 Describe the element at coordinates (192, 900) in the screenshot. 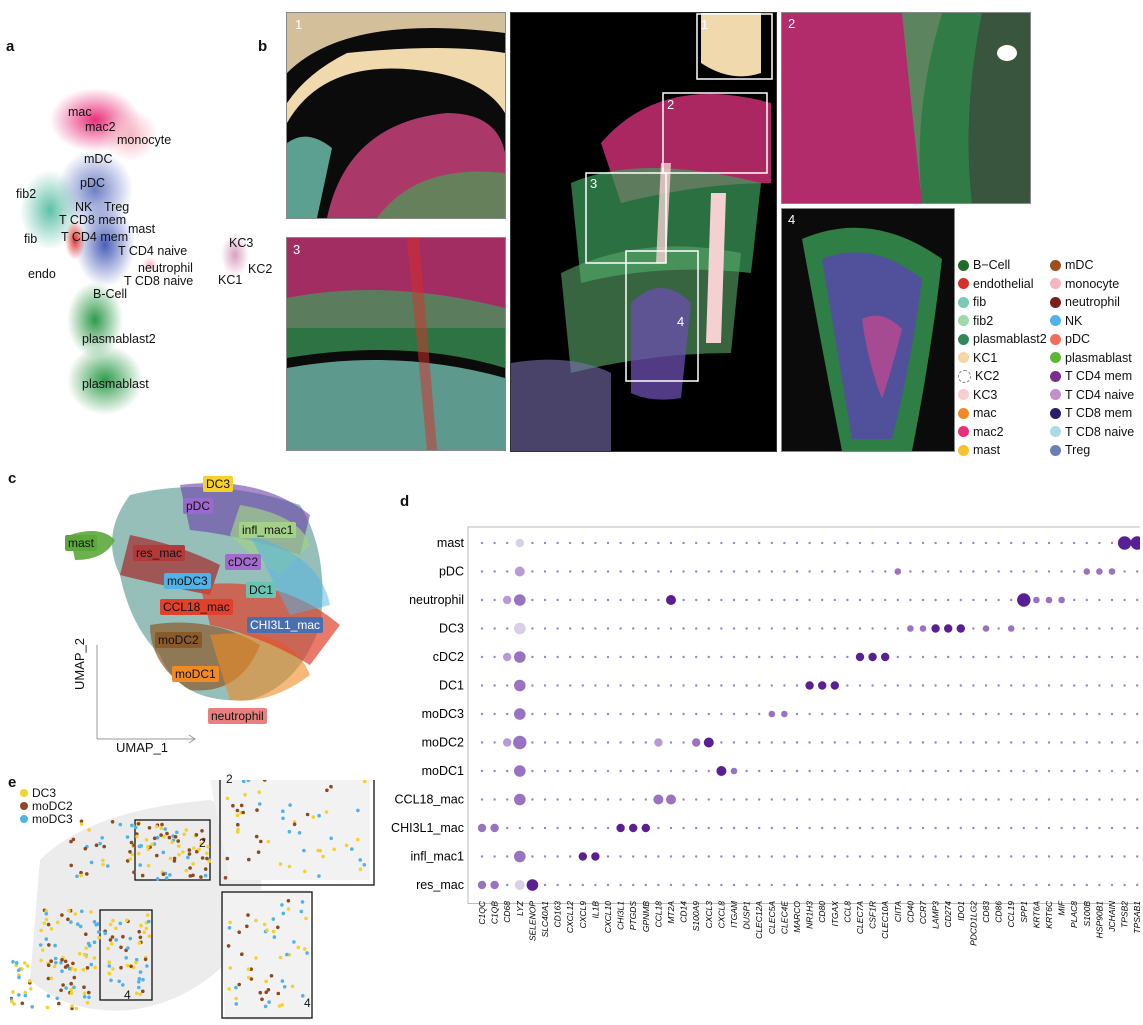

I see `panel-e-main` at that location.